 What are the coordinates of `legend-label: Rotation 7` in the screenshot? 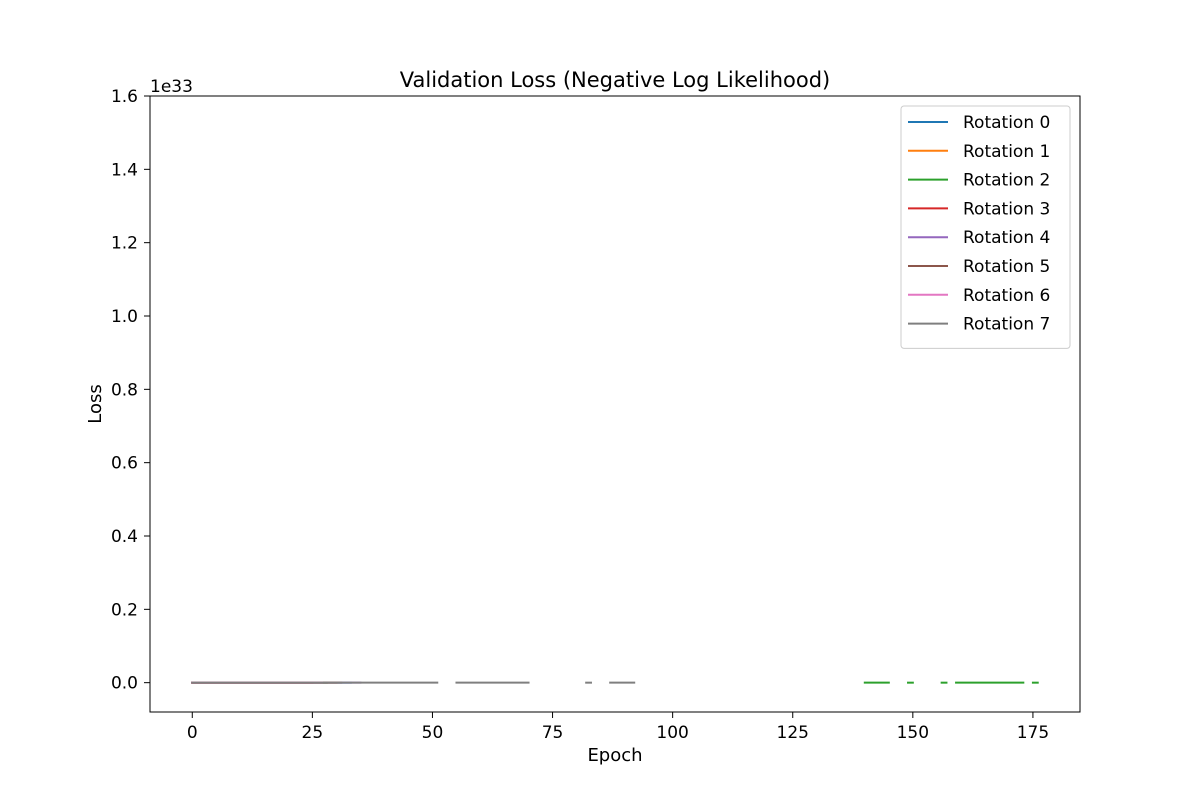 It's located at (1006, 325).